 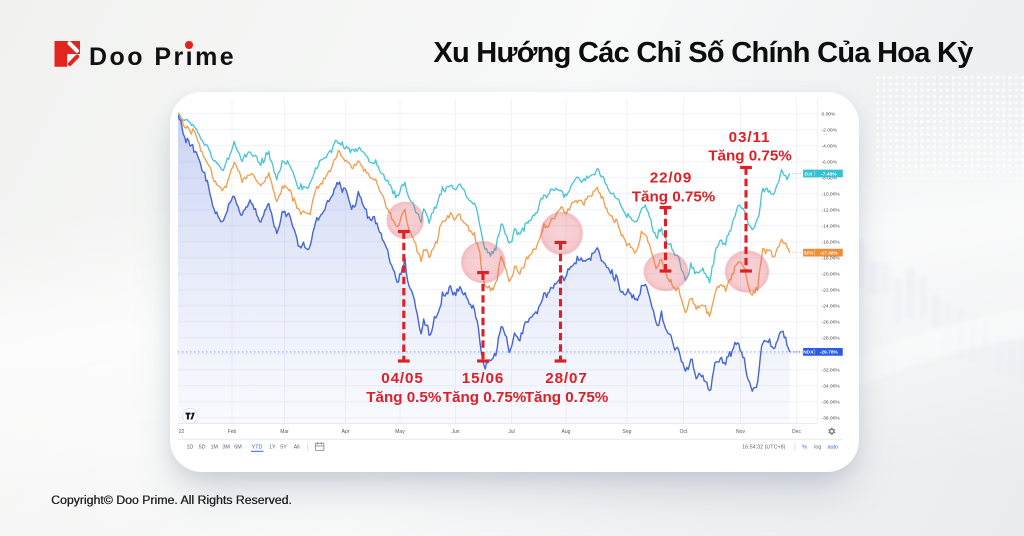 I want to click on svg-text: -10.00%, so click(x=831, y=195).